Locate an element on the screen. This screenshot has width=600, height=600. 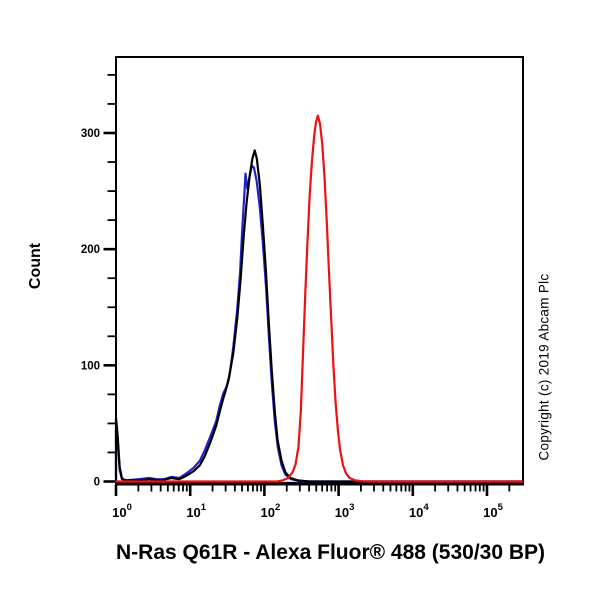
copyright-notice: Copyright (c) 2019 Abcam Plc is located at coordinates (544, 367).